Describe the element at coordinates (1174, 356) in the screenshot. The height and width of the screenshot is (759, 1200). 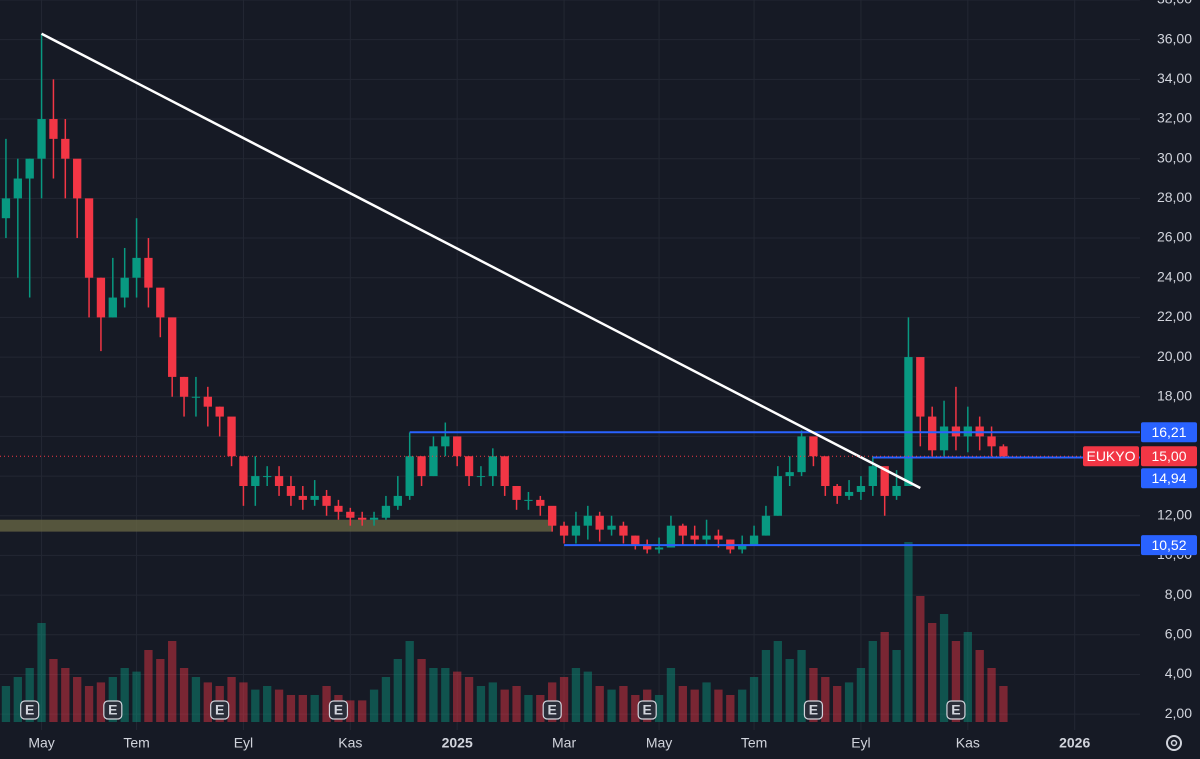
I see `y-tick-label: 20,00` at that location.